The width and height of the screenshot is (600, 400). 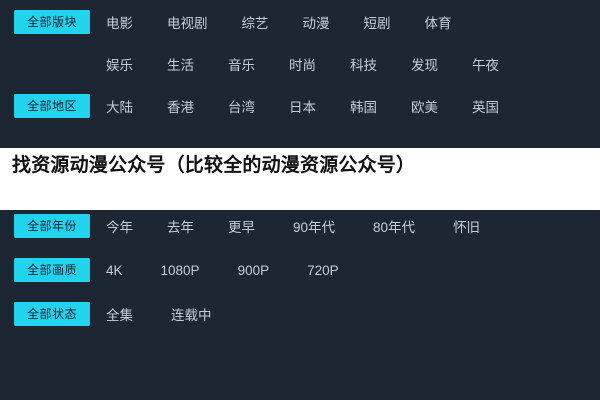 What do you see at coordinates (363, 107) in the screenshot?
I see `filter-option: 韩国` at bounding box center [363, 107].